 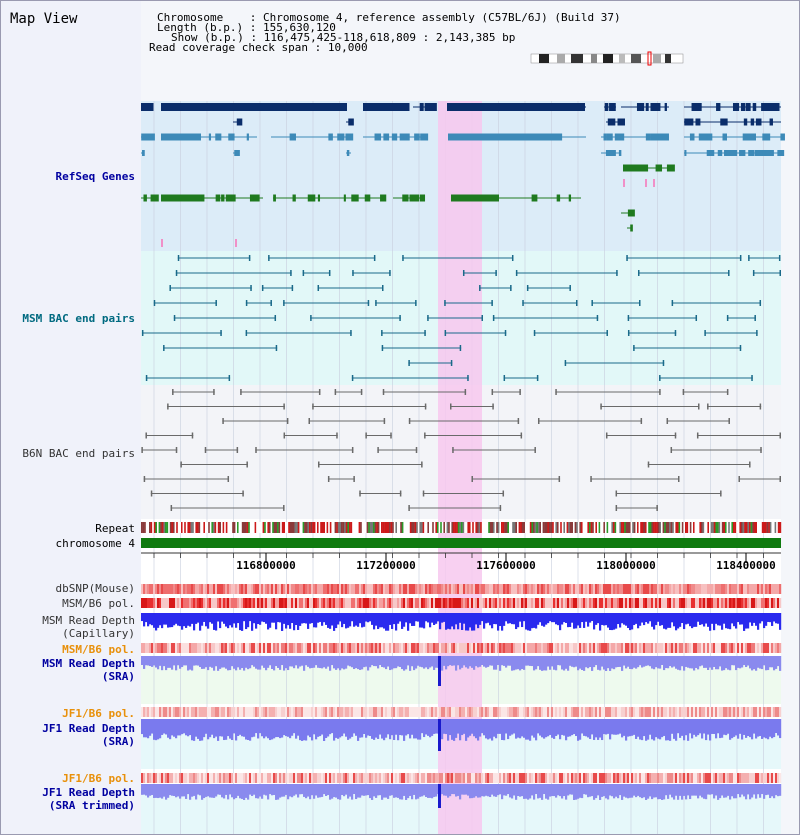 I want to click on label-msm-bac: MSM BAC end pairs, so click(x=78, y=318).